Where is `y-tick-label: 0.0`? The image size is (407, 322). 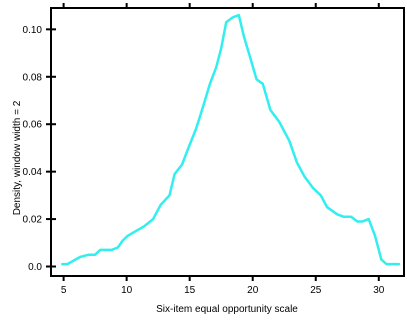 y-tick-label: 0.0 is located at coordinates (35, 267).